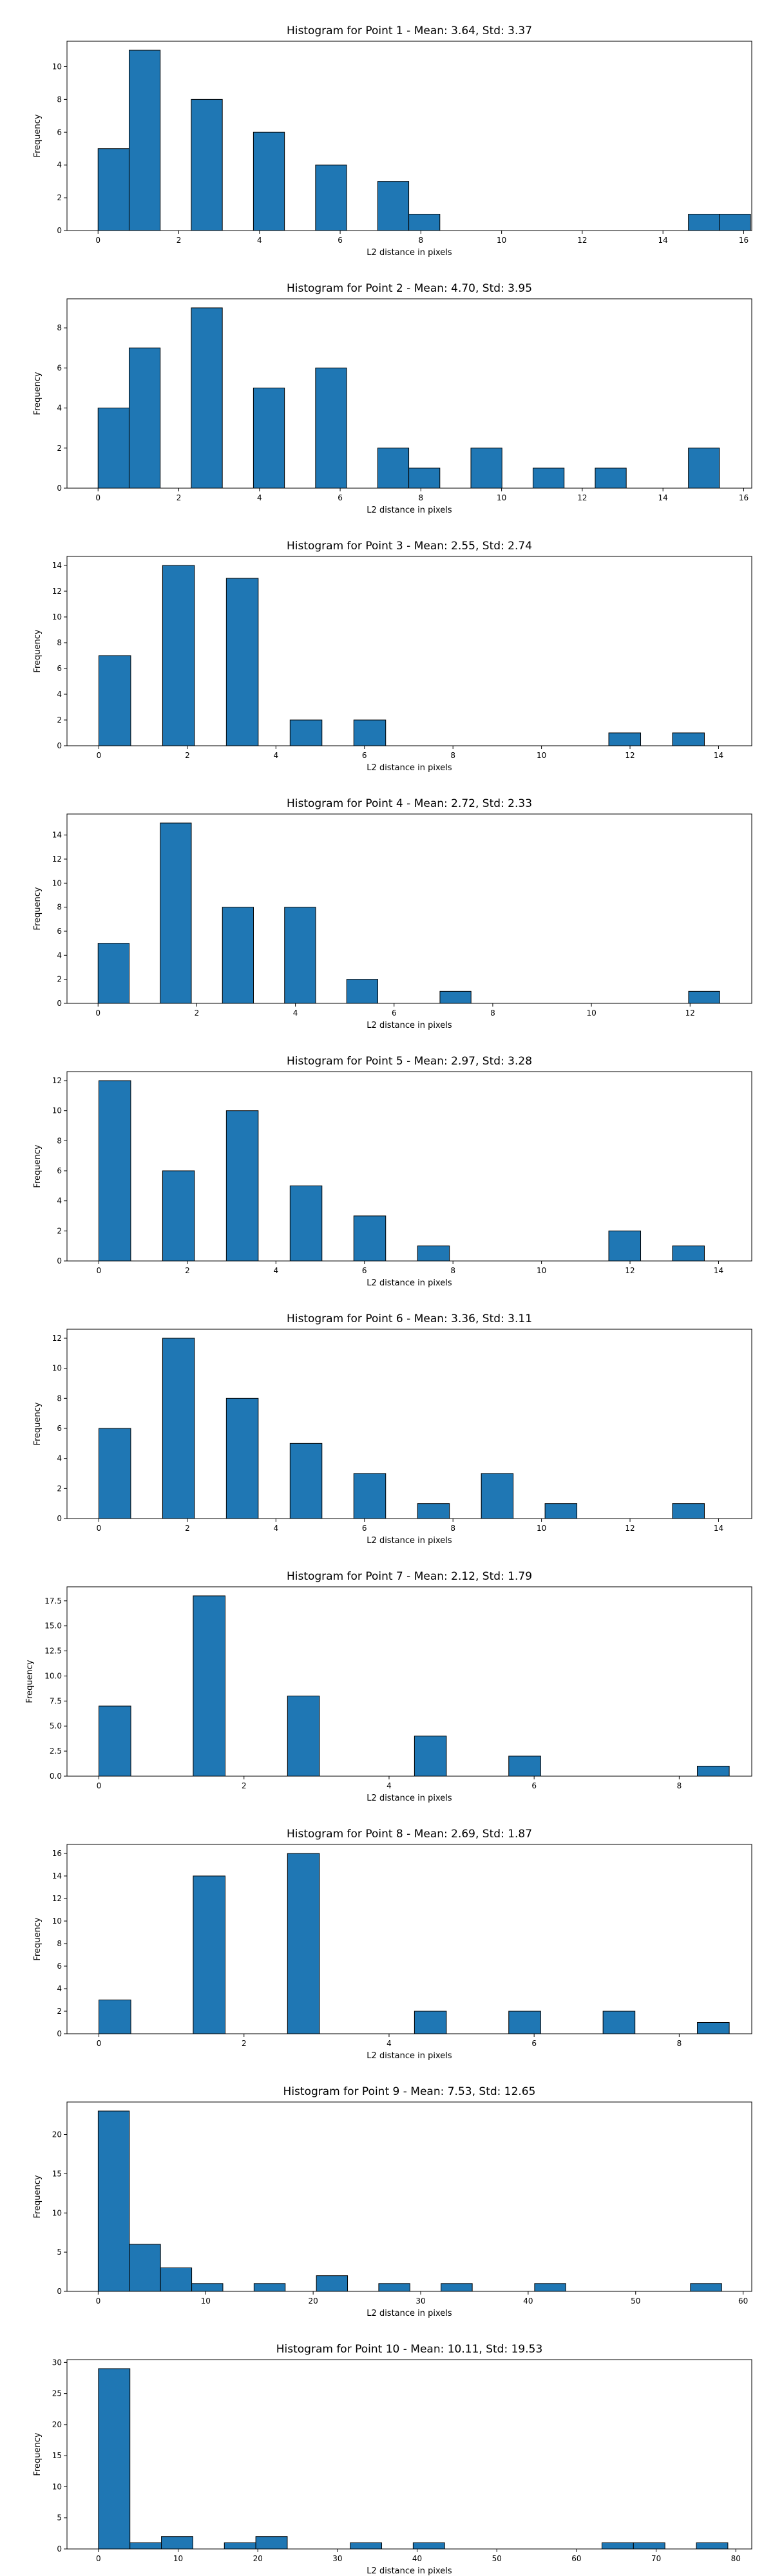 This screenshot has height=2576, width=773. I want to click on y-tick-label: 10, so click(57, 1921).